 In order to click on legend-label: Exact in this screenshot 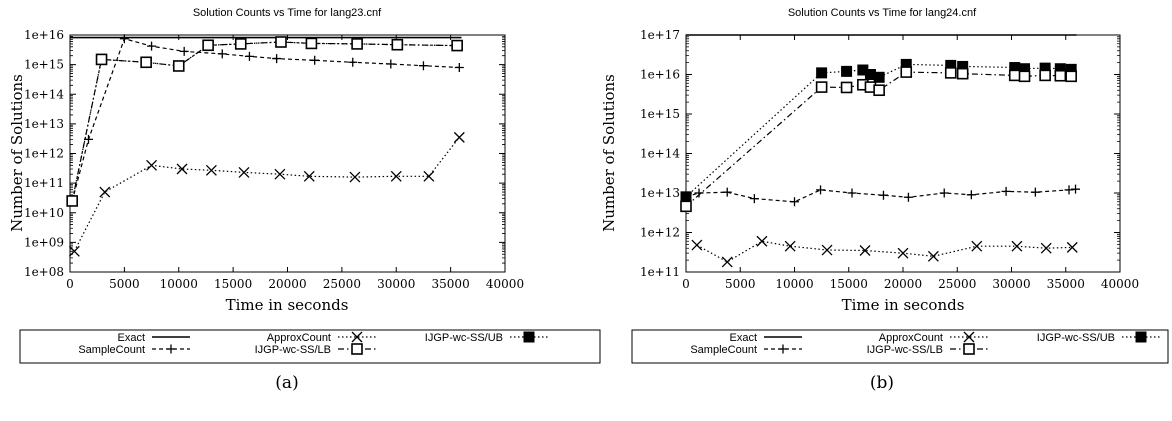, I will do `click(131, 338)`.